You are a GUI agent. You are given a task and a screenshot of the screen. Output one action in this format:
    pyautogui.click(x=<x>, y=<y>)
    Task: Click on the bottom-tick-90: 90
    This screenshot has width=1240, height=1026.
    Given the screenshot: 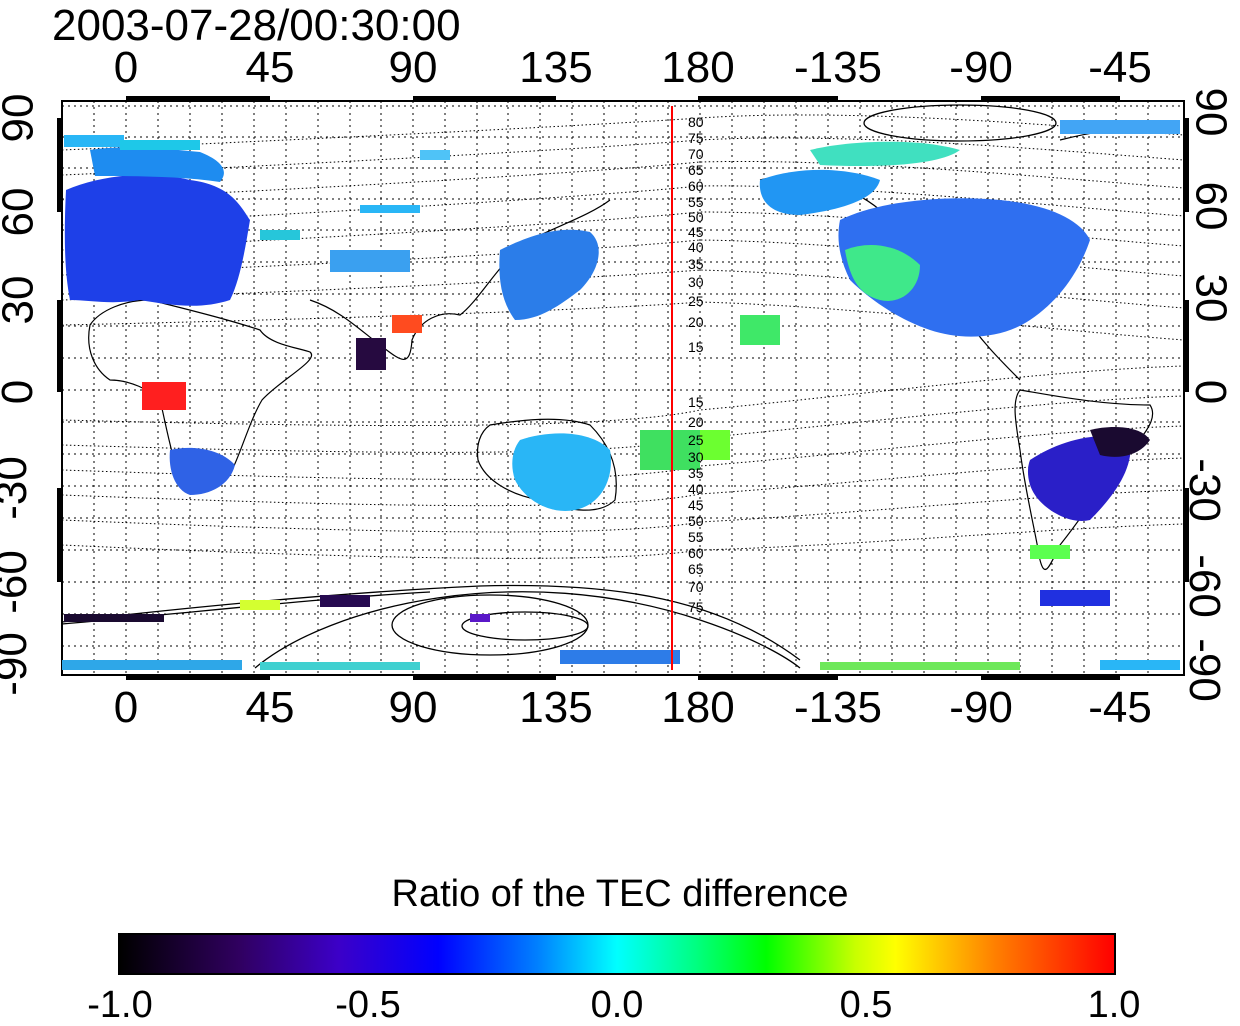 What is the action you would take?
    pyautogui.click(x=413, y=707)
    